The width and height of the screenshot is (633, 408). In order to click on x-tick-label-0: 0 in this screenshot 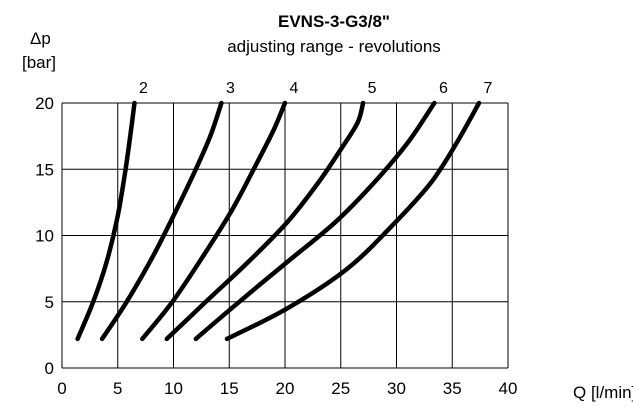, I will do `click(61, 388)`.